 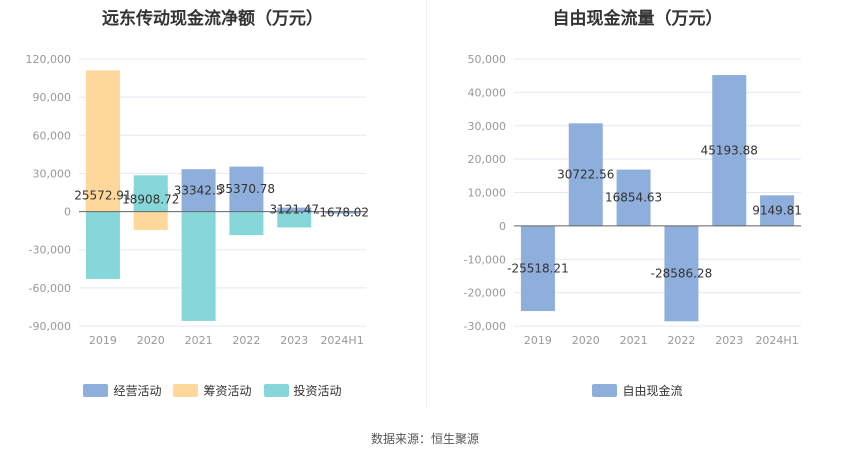 I want to click on legend-item: 筹资活动, so click(x=212, y=390).